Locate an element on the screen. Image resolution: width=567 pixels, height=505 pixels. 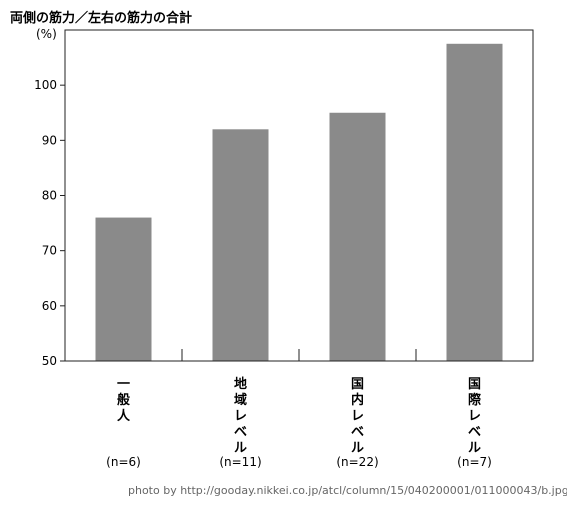
chart-title: 両側の筋力／左右の筋力の合計 is located at coordinates (101, 18).